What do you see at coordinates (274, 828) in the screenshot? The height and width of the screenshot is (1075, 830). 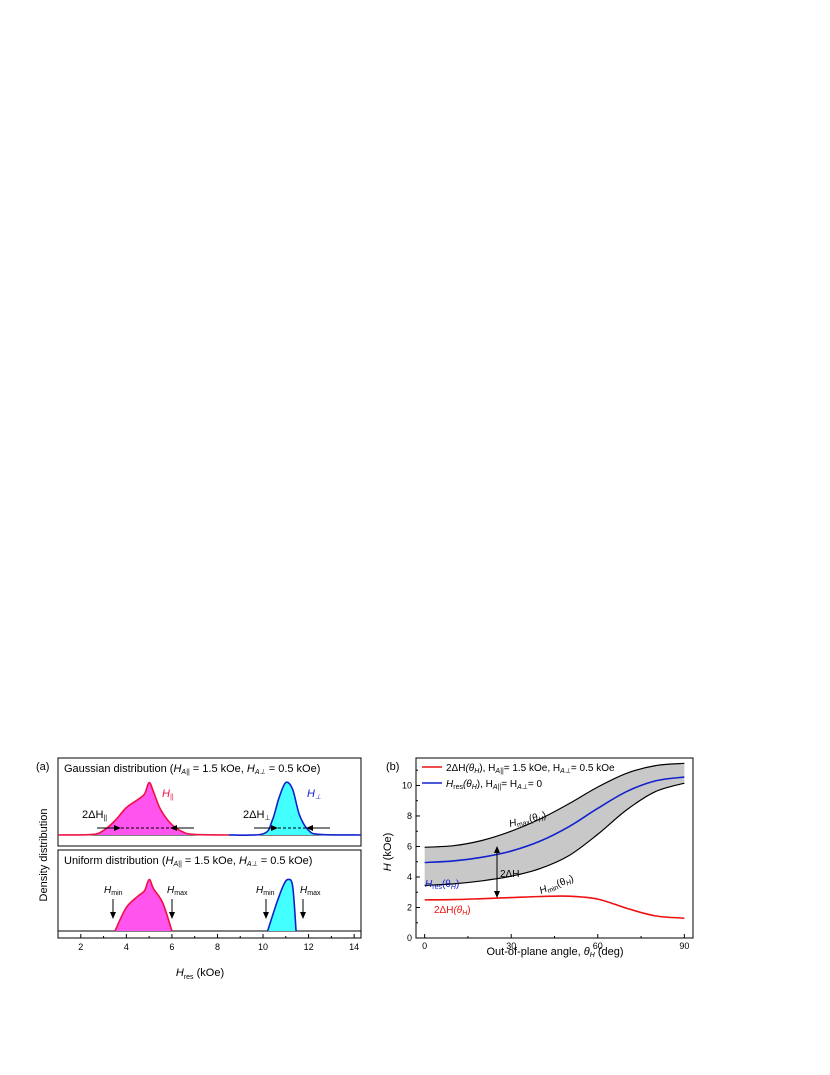 I see `width-perp-arrowhead-left` at bounding box center [274, 828].